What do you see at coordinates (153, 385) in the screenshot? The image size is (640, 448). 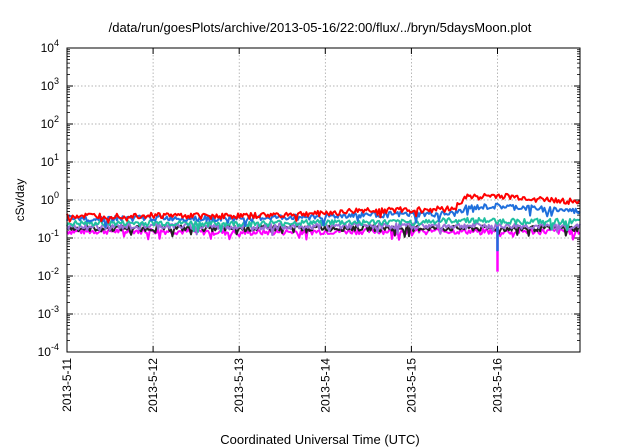 I see `x-tick-label: 2013-5-12` at bounding box center [153, 385].